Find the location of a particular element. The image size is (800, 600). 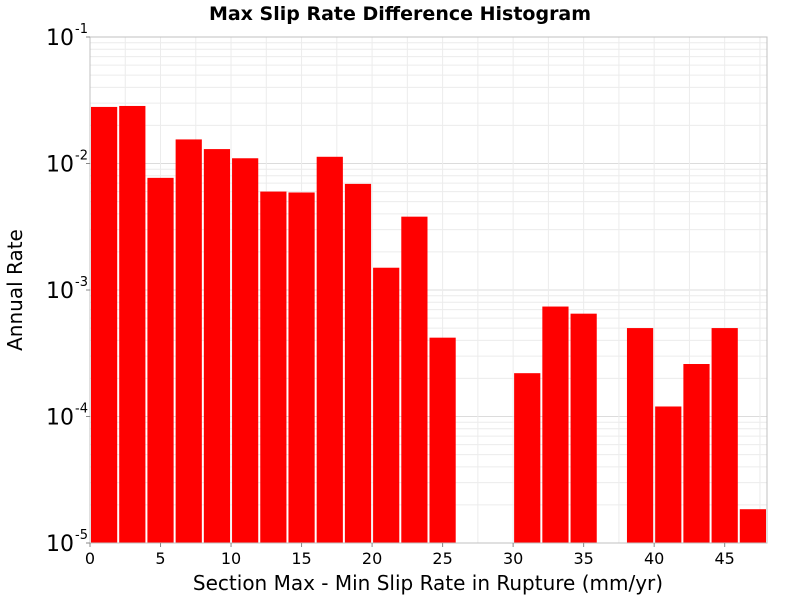

y-tick-label: 10 -2 is located at coordinates (67, 163).